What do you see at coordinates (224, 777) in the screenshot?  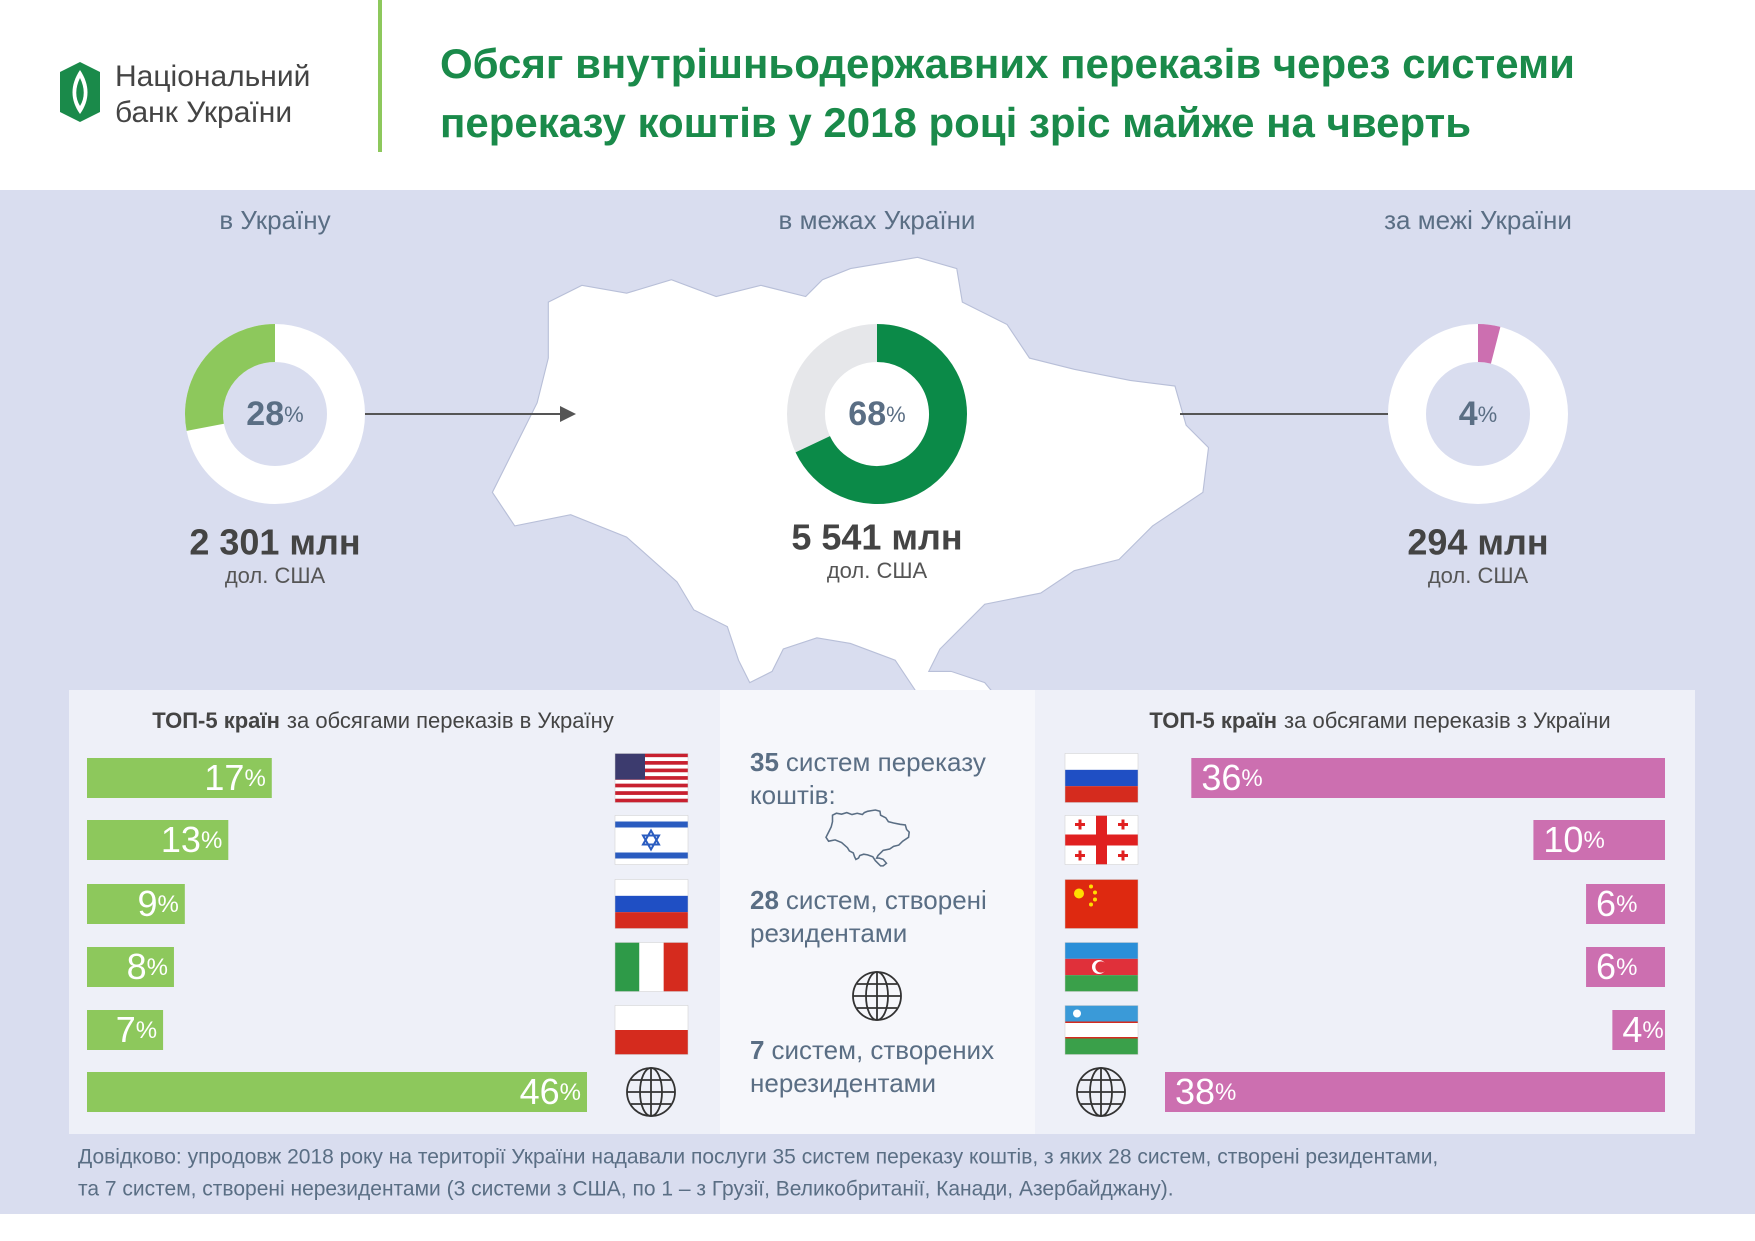 I see `bar-value: 17` at bounding box center [224, 777].